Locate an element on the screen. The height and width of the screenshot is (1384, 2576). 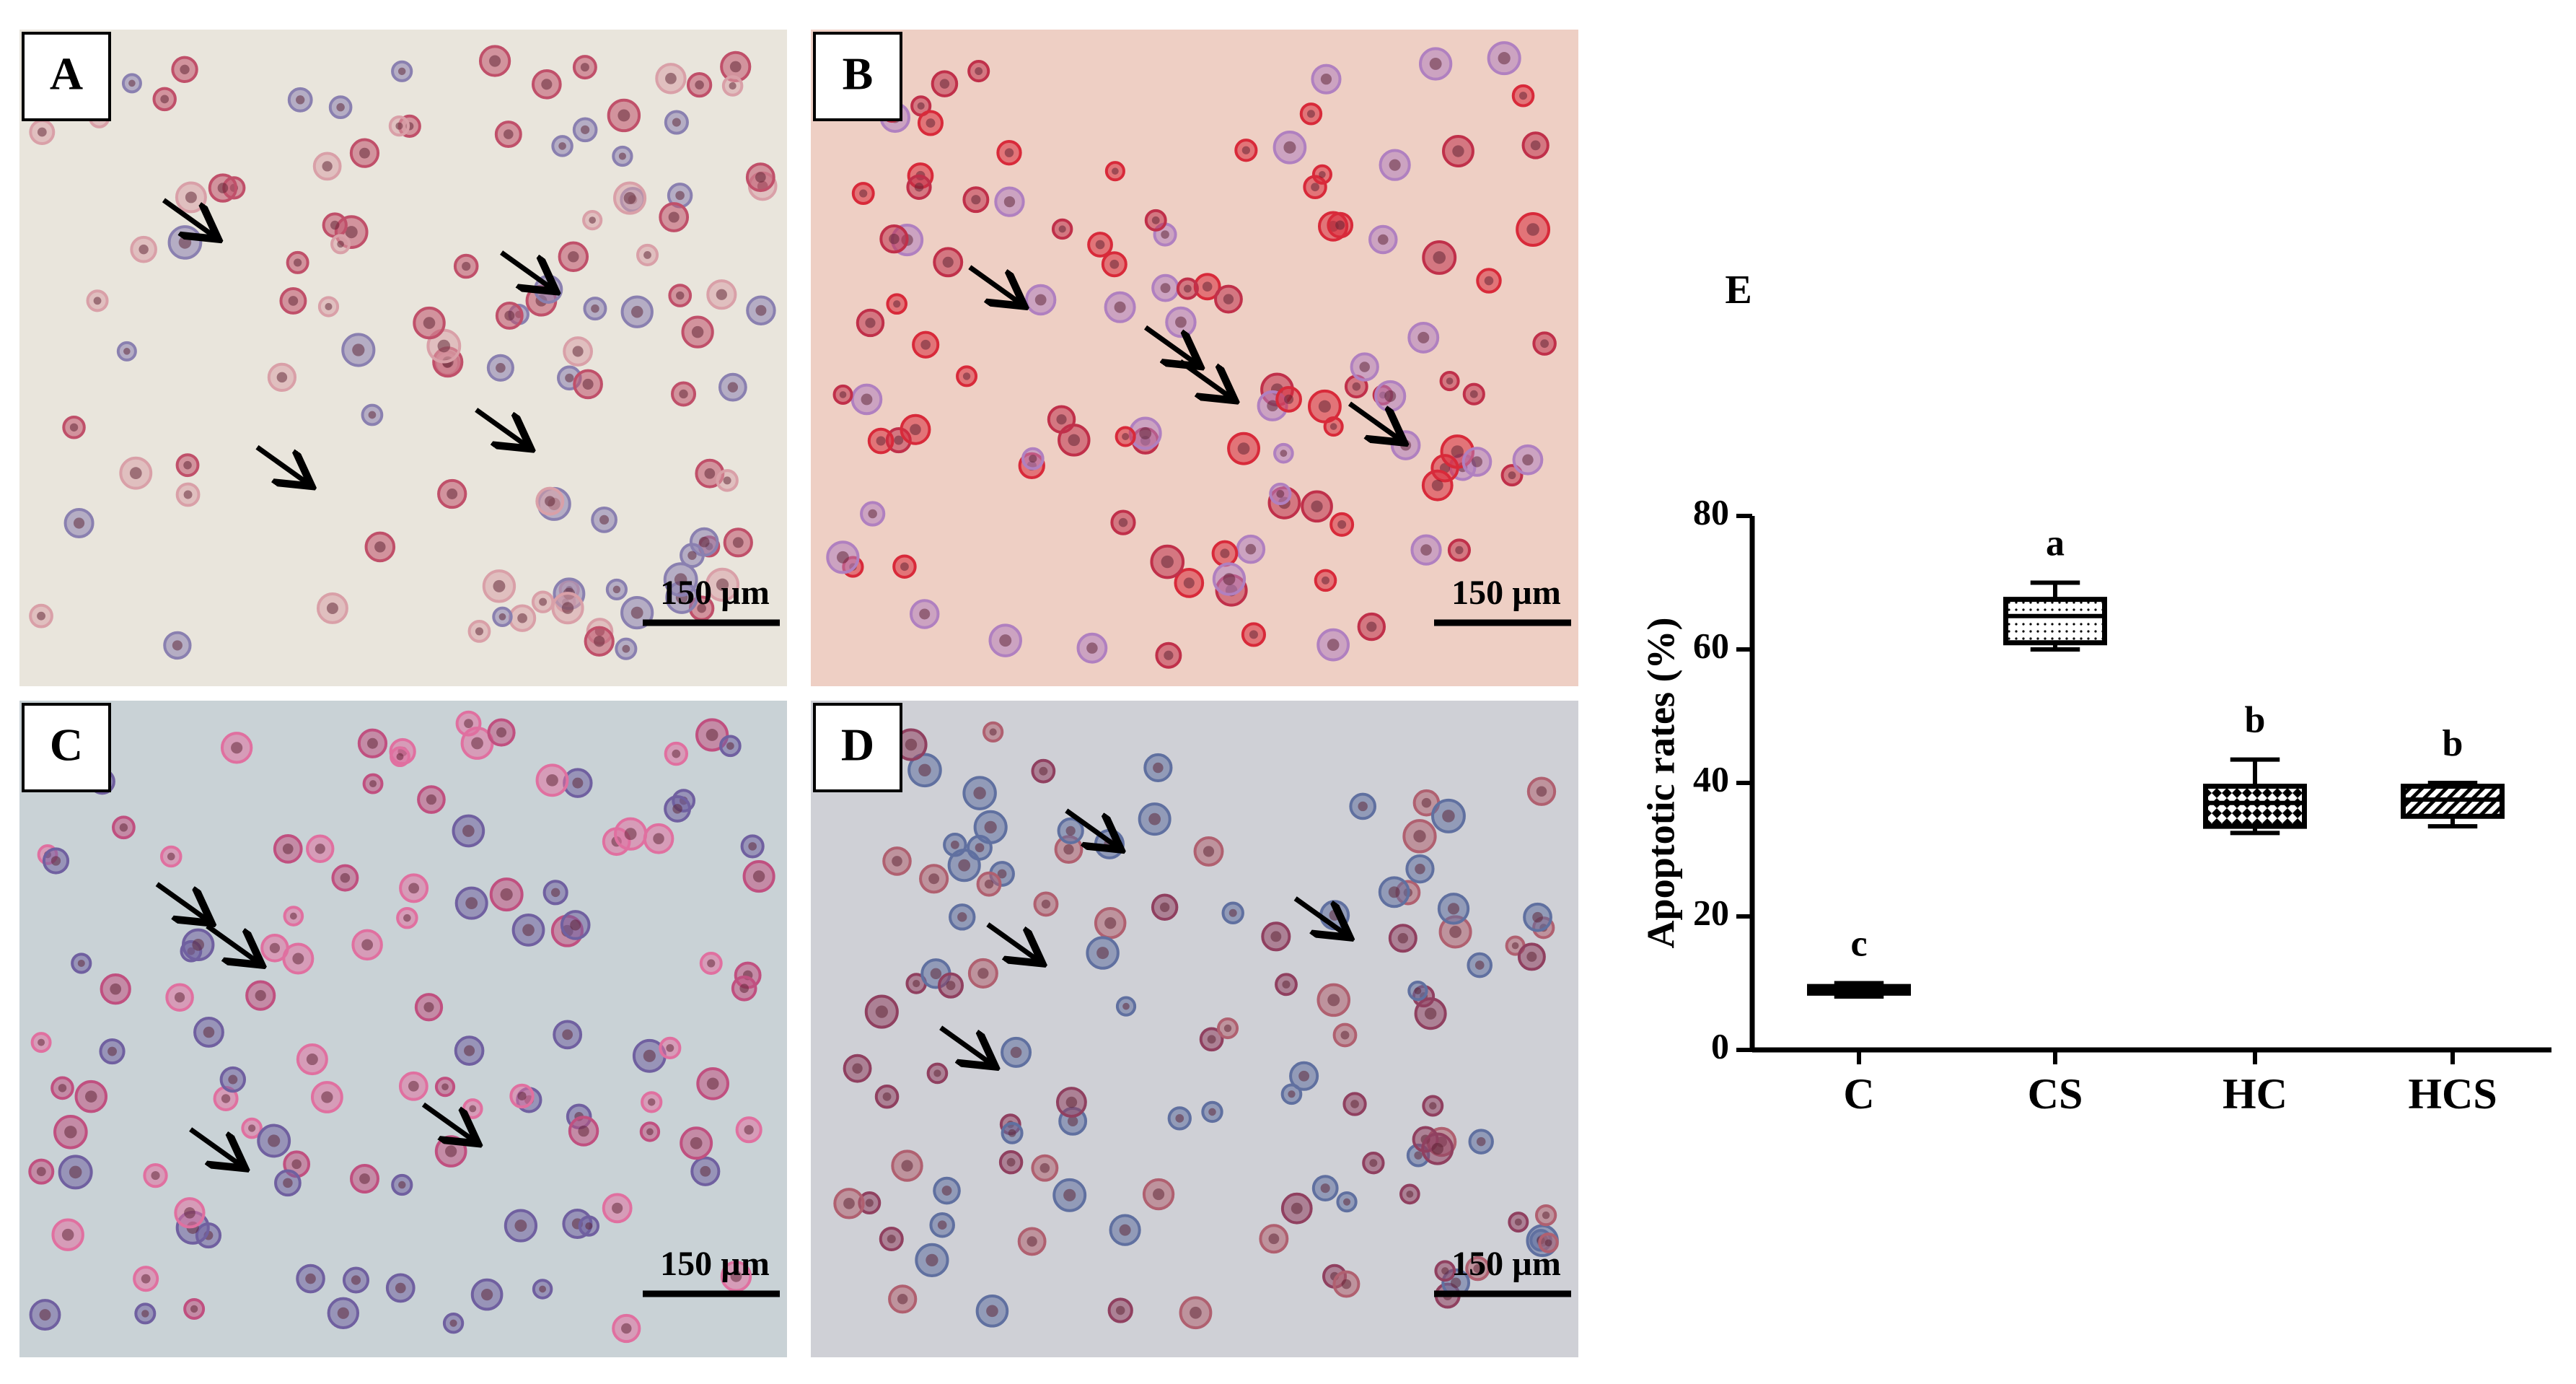
y-tick-label: 20 is located at coordinates (1711, 912).